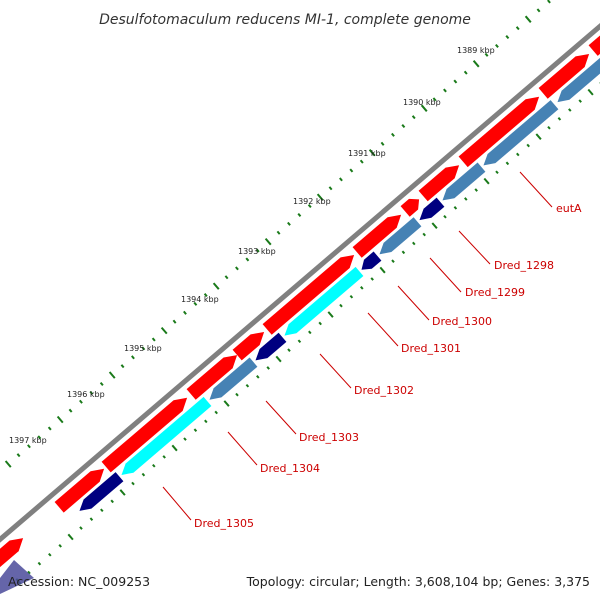 Image resolution: width=600 pixels, height=600 pixels. Describe the element at coordinates (290, 468) in the screenshot. I see `gene-label-dred-1304: Dred_1304` at that location.